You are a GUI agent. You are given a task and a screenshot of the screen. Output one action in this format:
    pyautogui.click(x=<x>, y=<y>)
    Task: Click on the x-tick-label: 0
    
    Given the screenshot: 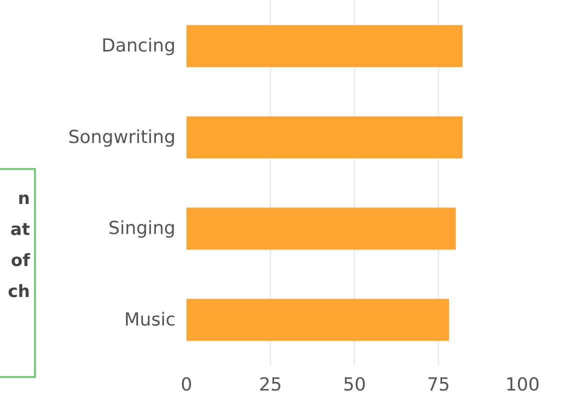 What is the action you would take?
    pyautogui.click(x=186, y=385)
    